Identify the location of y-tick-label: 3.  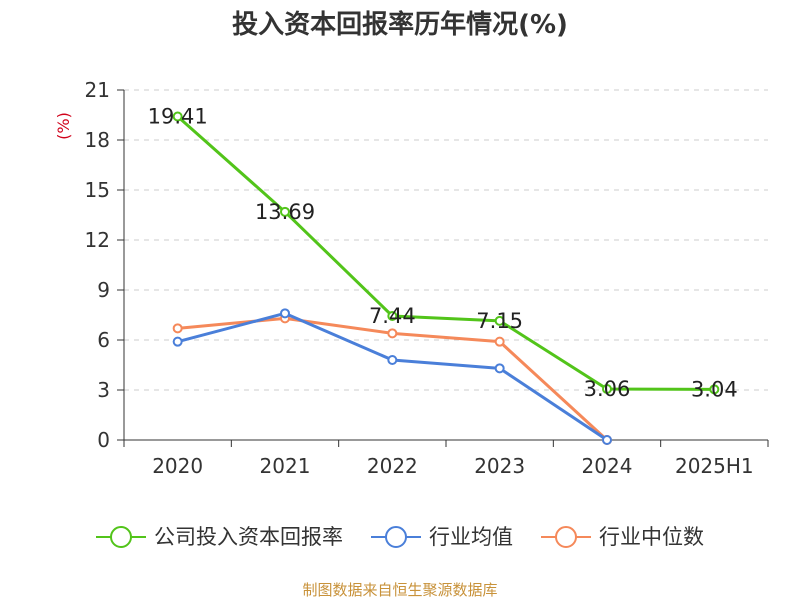
(103, 390).